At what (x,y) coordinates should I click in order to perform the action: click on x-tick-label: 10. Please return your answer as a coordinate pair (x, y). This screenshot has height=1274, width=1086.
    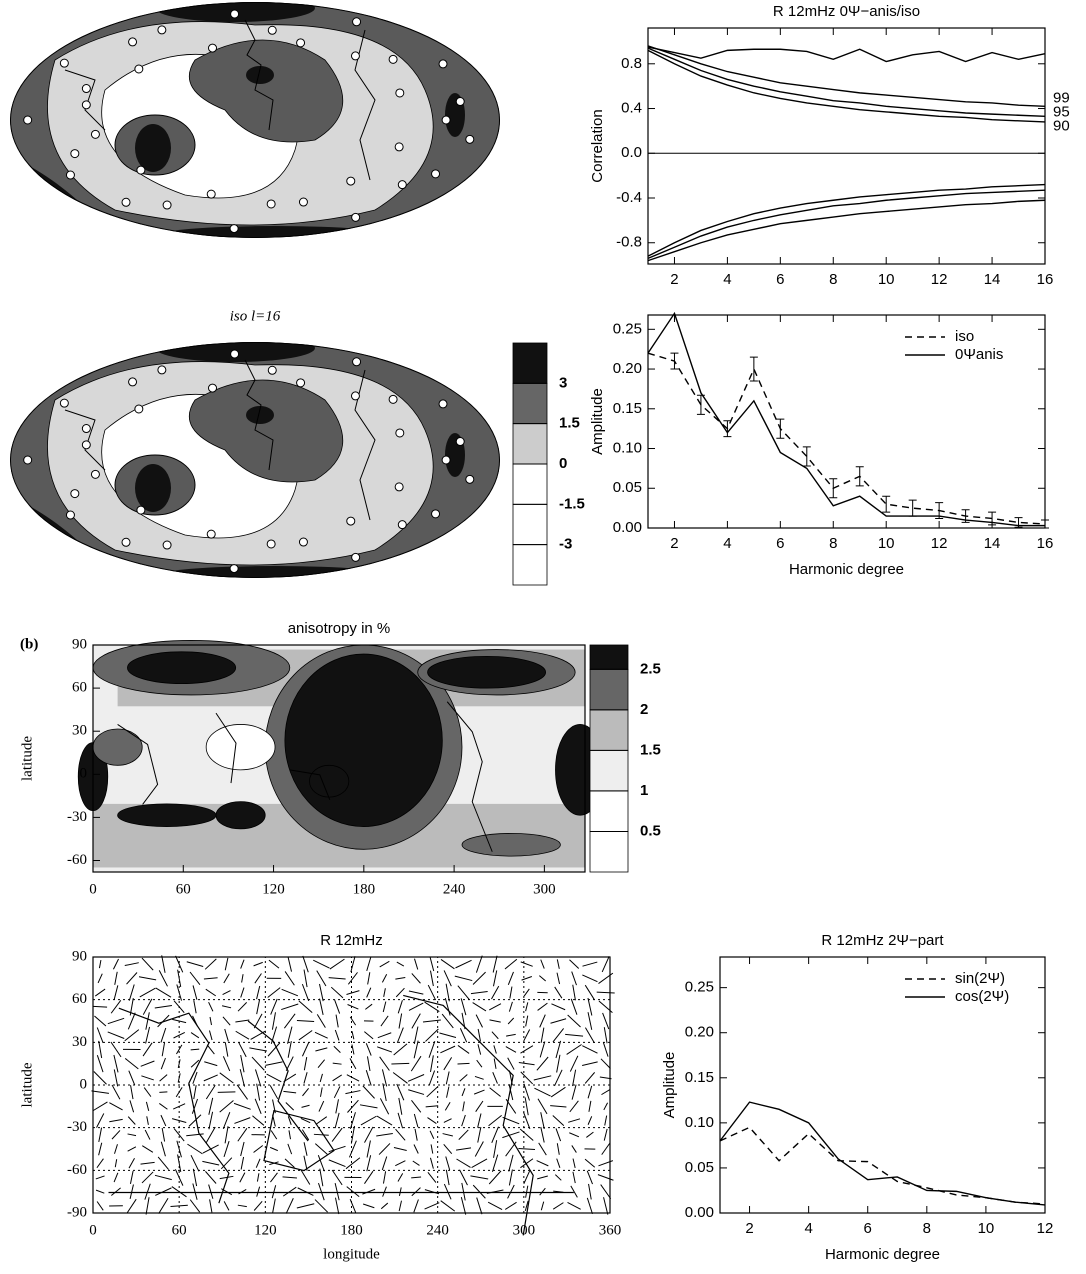
    Looking at the image, I should click on (986, 1228).